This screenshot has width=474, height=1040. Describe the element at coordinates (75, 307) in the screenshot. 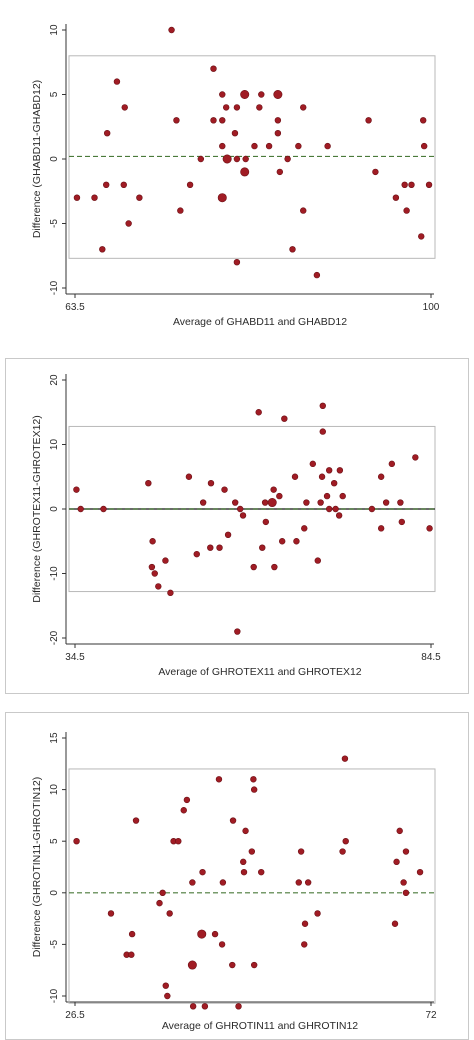

I see `x-tick-label: 63.5` at that location.